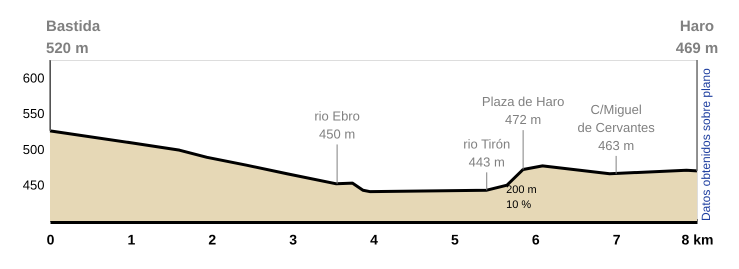 The width and height of the screenshot is (739, 269). Describe the element at coordinates (73, 37) in the screenshot. I see `annotation: Bastida 520 m` at that location.